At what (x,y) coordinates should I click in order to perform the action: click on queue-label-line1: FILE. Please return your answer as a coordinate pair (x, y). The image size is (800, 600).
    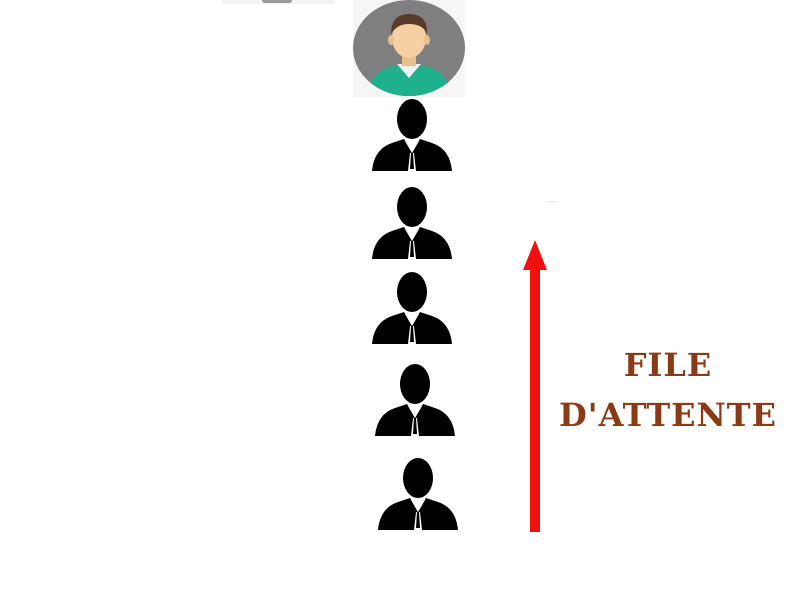
    Looking at the image, I should click on (668, 365).